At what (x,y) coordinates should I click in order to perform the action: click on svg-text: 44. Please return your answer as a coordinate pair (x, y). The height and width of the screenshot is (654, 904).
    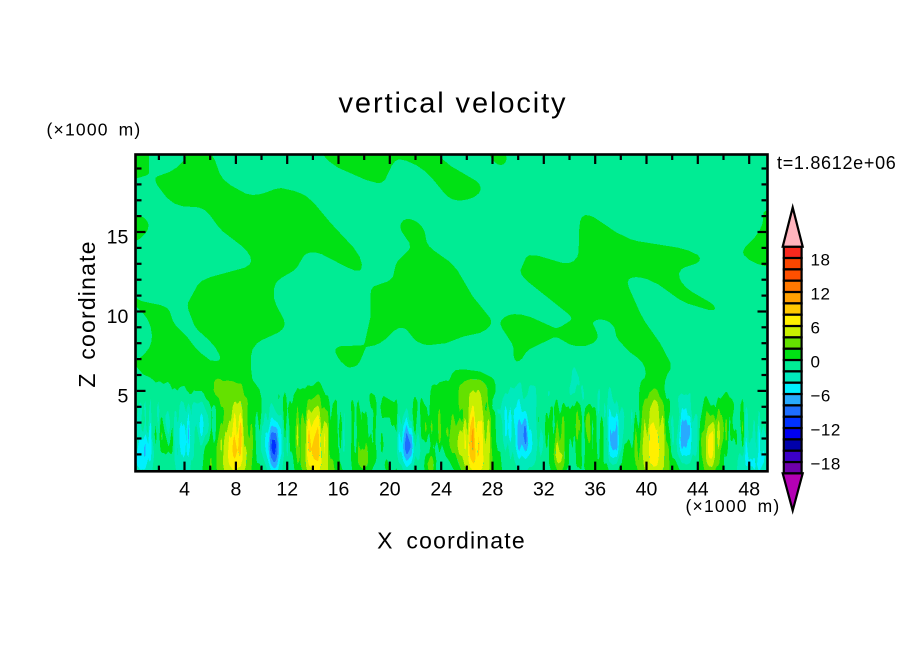
    Looking at the image, I should click on (698, 490).